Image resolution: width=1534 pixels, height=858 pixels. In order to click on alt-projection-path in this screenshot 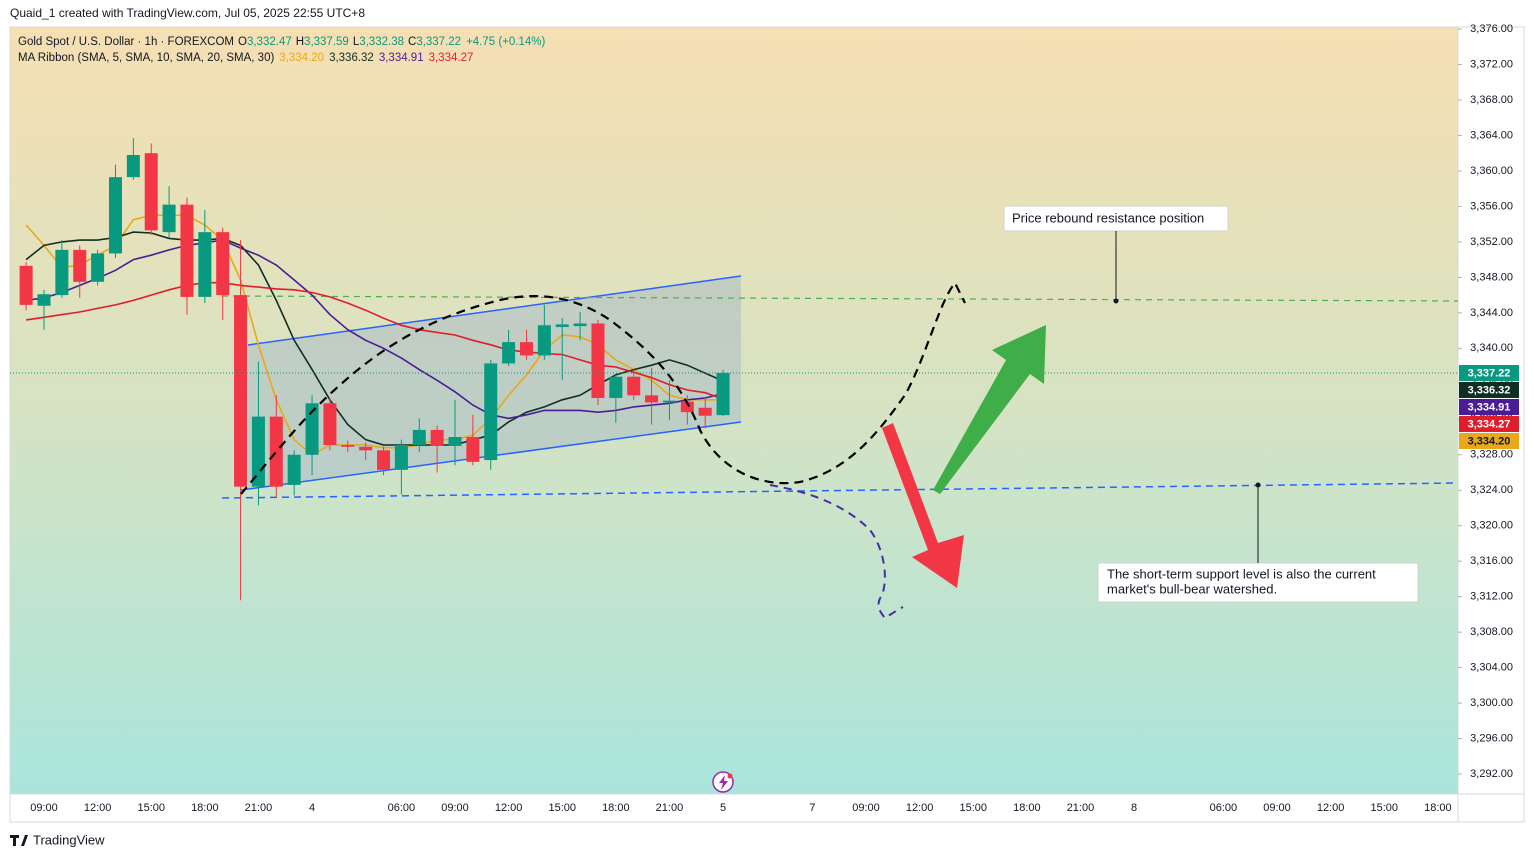, I will do `click(836, 552)`.